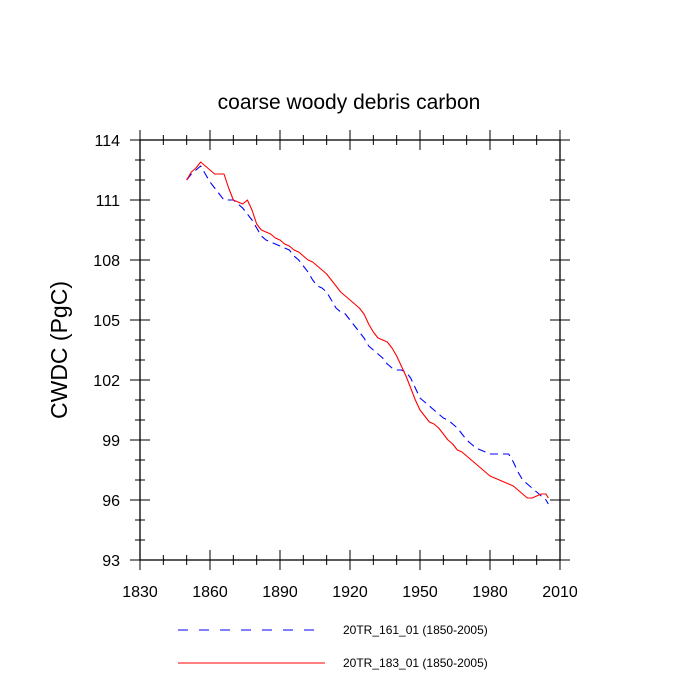 The height and width of the screenshot is (700, 700). What do you see at coordinates (415, 663) in the screenshot?
I see `legend-label-2: 20TR_183_01 (1850-2005)` at bounding box center [415, 663].